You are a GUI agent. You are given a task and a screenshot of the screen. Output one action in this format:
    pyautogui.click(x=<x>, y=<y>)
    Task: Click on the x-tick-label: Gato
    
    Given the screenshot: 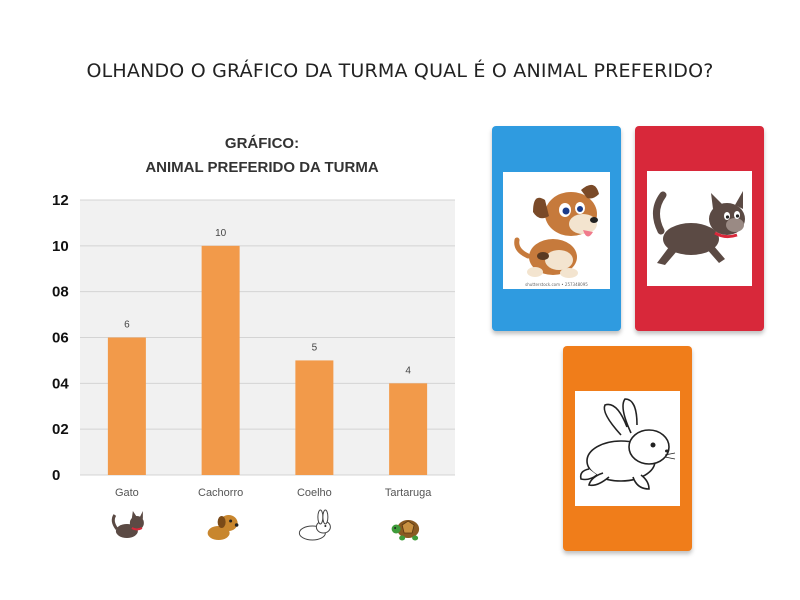 What is the action you would take?
    pyautogui.click(x=127, y=493)
    